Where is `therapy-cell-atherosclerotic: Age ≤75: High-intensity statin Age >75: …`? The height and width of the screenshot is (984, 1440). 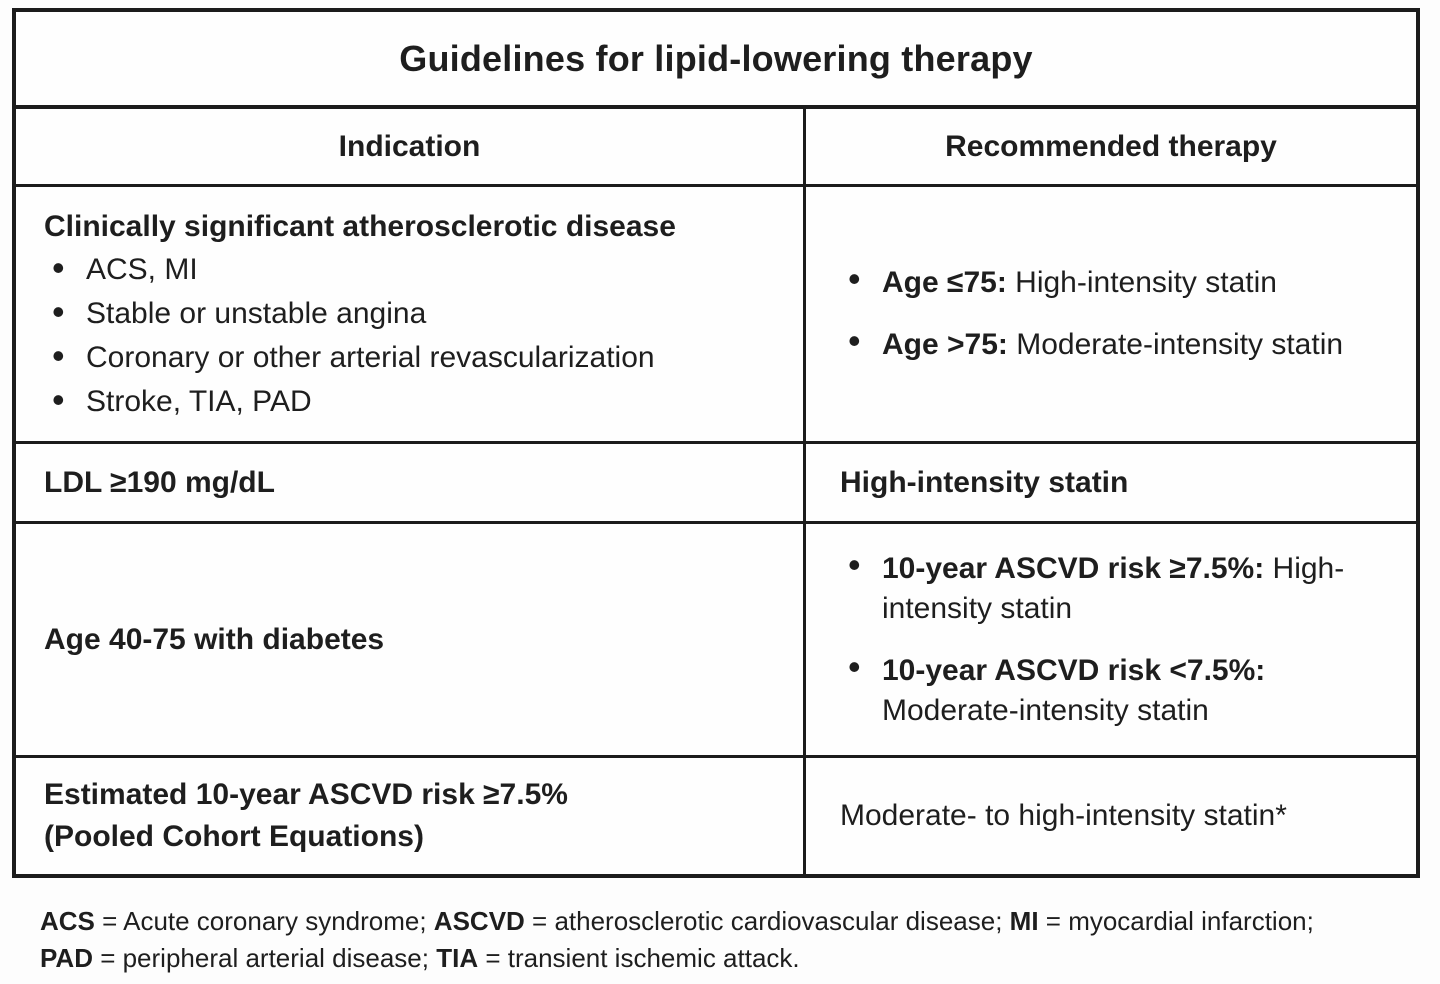
therapy-cell-atherosclerotic: Age ≤75: High-intensity statin Age >75: … is located at coordinates (1111, 314).